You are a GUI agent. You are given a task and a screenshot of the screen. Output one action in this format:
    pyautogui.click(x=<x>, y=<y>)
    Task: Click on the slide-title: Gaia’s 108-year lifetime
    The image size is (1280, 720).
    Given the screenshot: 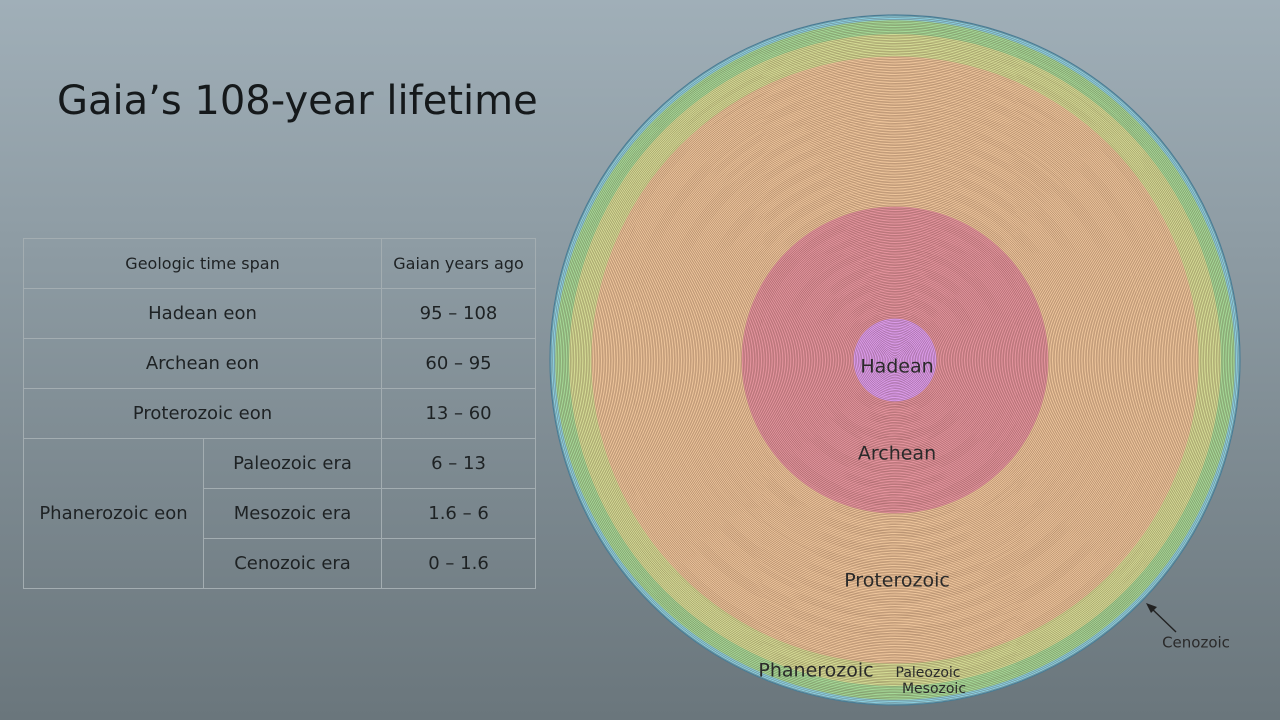 What is the action you would take?
    pyautogui.click(x=297, y=101)
    